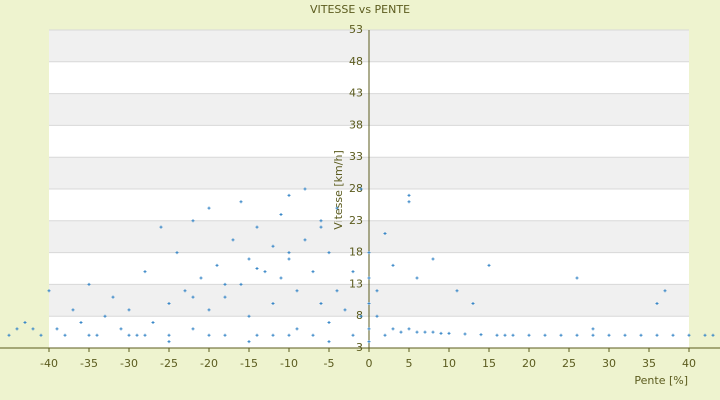 The width and height of the screenshot is (720, 400). Describe the element at coordinates (356, 283) in the screenshot. I see `y-tick-label: 13` at that location.